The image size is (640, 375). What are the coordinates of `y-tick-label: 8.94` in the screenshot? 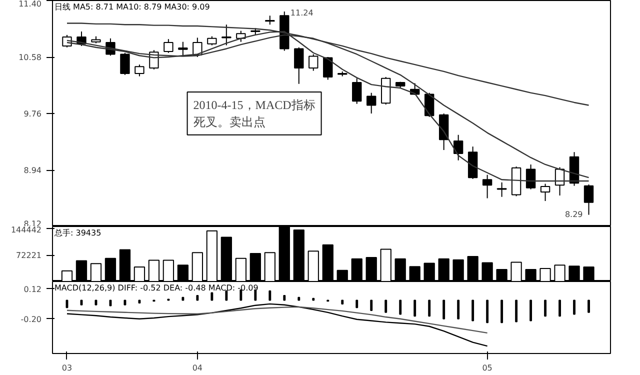 It's located at (33, 170).